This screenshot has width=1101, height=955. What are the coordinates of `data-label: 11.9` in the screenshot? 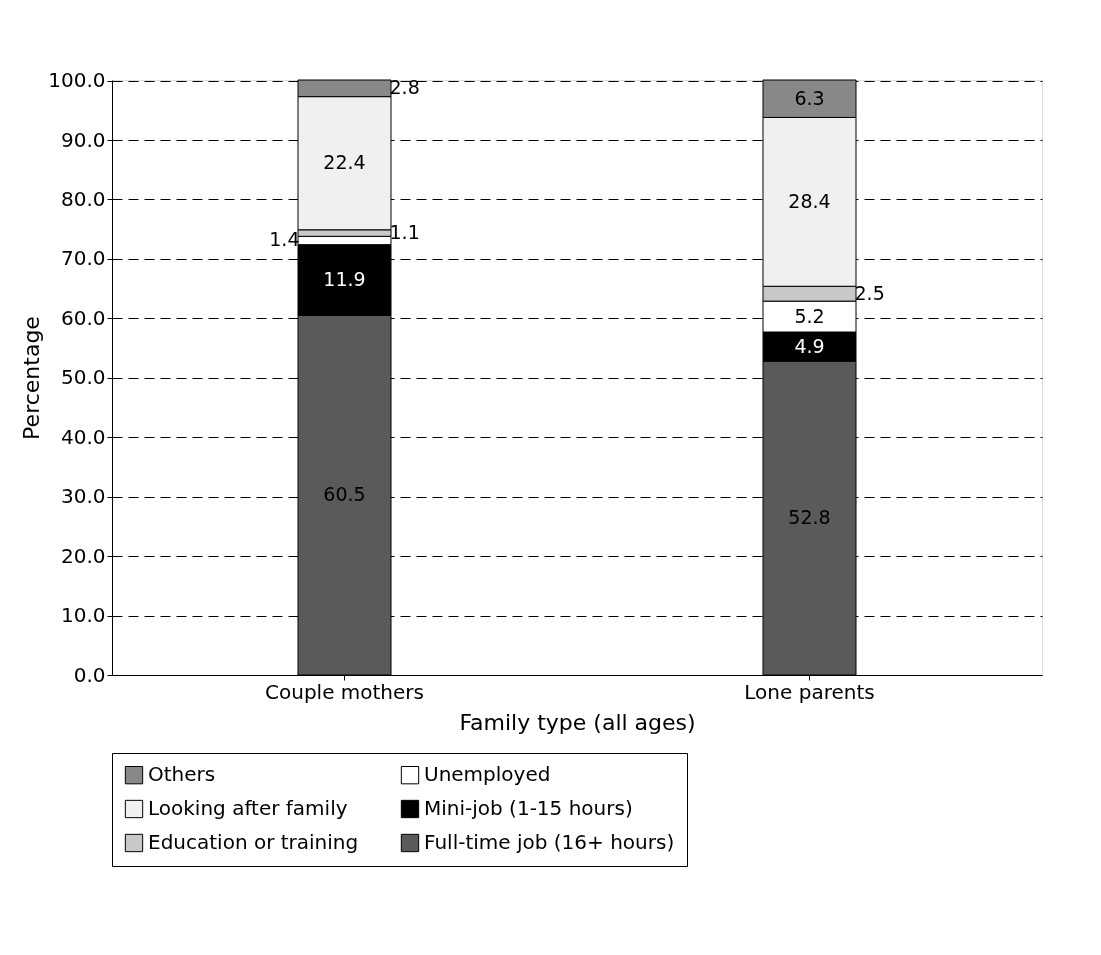 It's located at (344, 279).